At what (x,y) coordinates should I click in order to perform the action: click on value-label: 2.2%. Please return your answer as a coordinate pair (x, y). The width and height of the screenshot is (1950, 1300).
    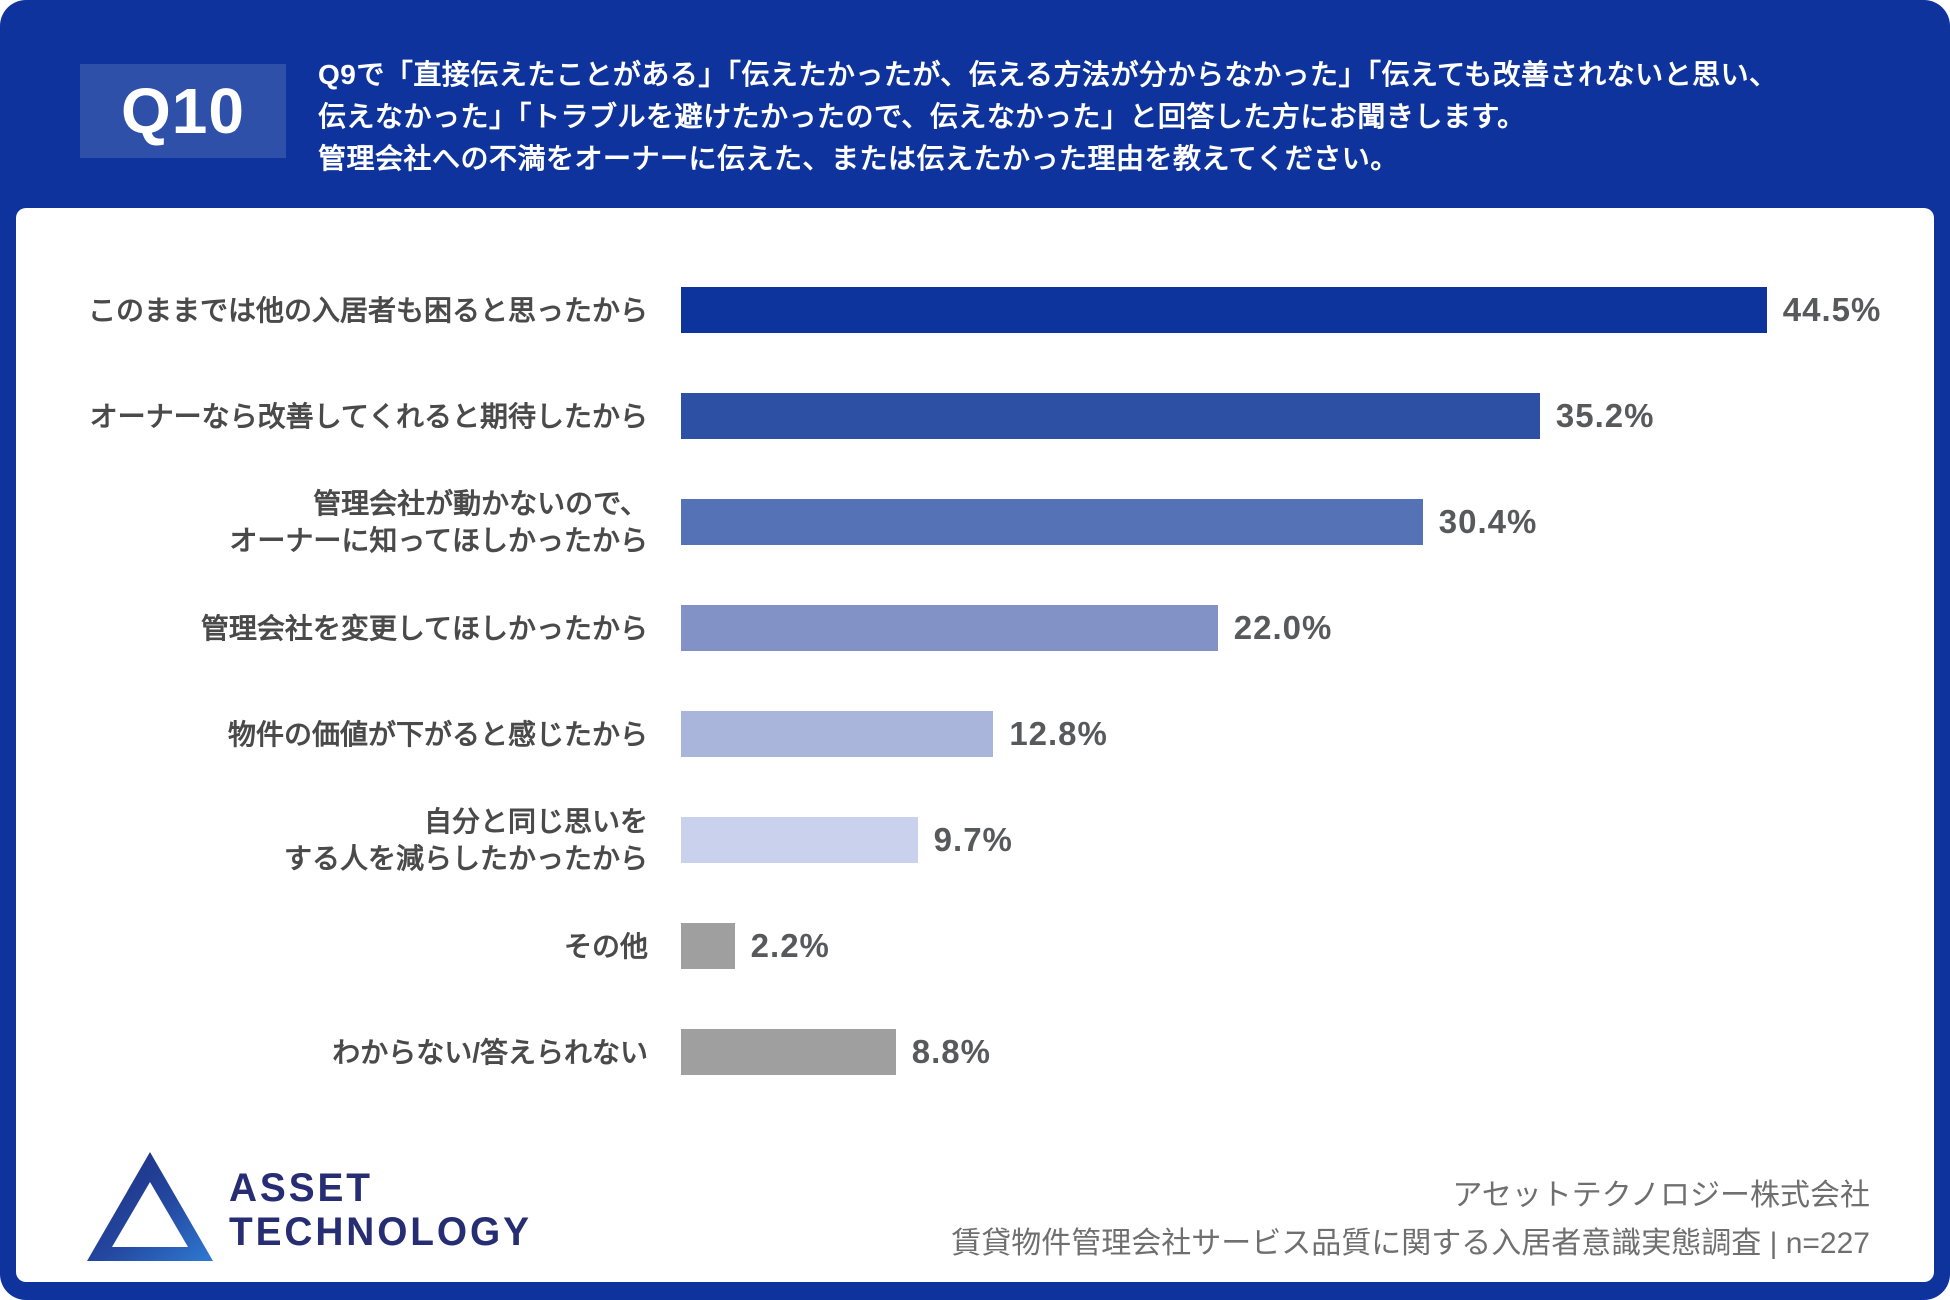
    Looking at the image, I should click on (790, 945).